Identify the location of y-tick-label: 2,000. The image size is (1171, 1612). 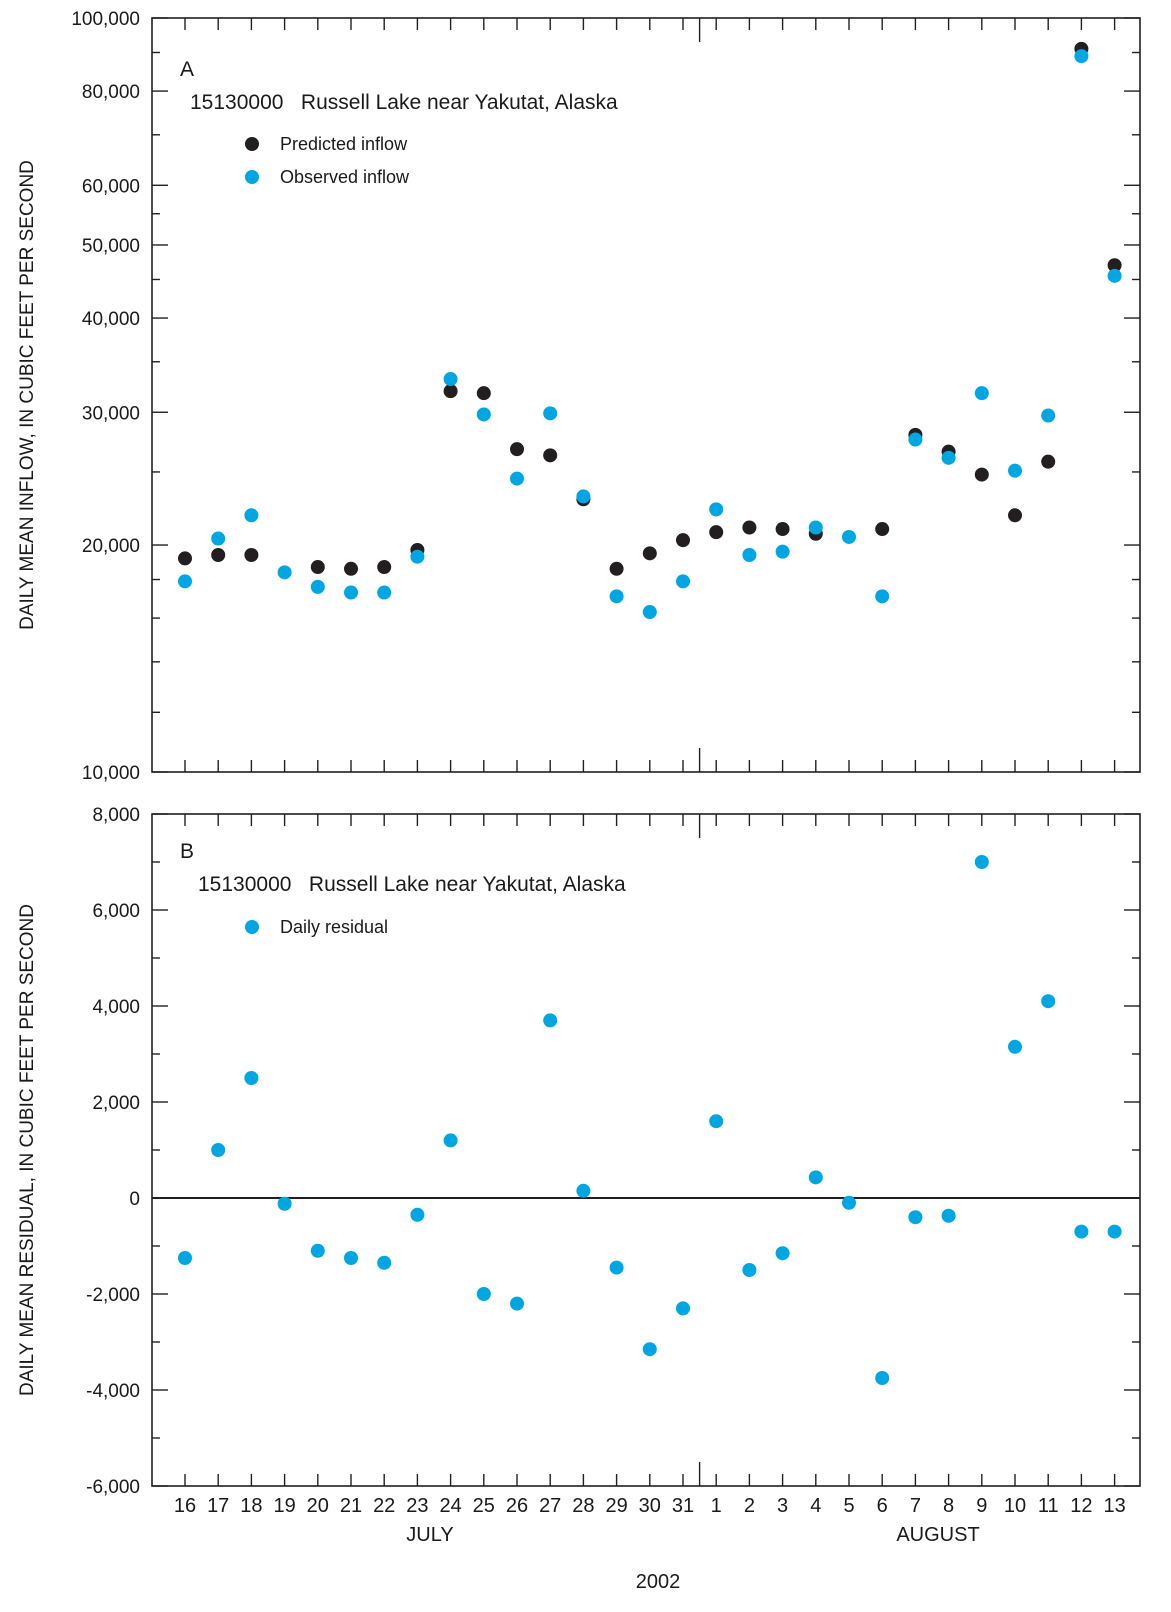
(116, 1103).